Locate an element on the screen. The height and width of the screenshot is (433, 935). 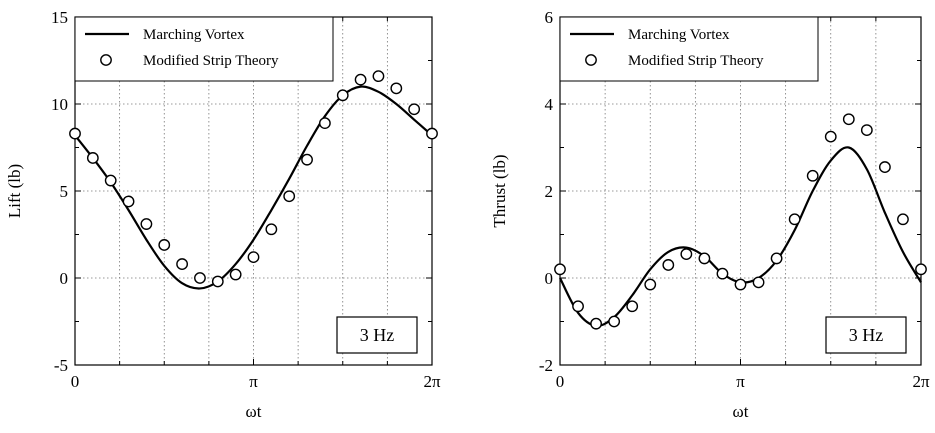
thrust-y-tick-labels: -2 0 2 4 6 is located at coordinates (546, 191).